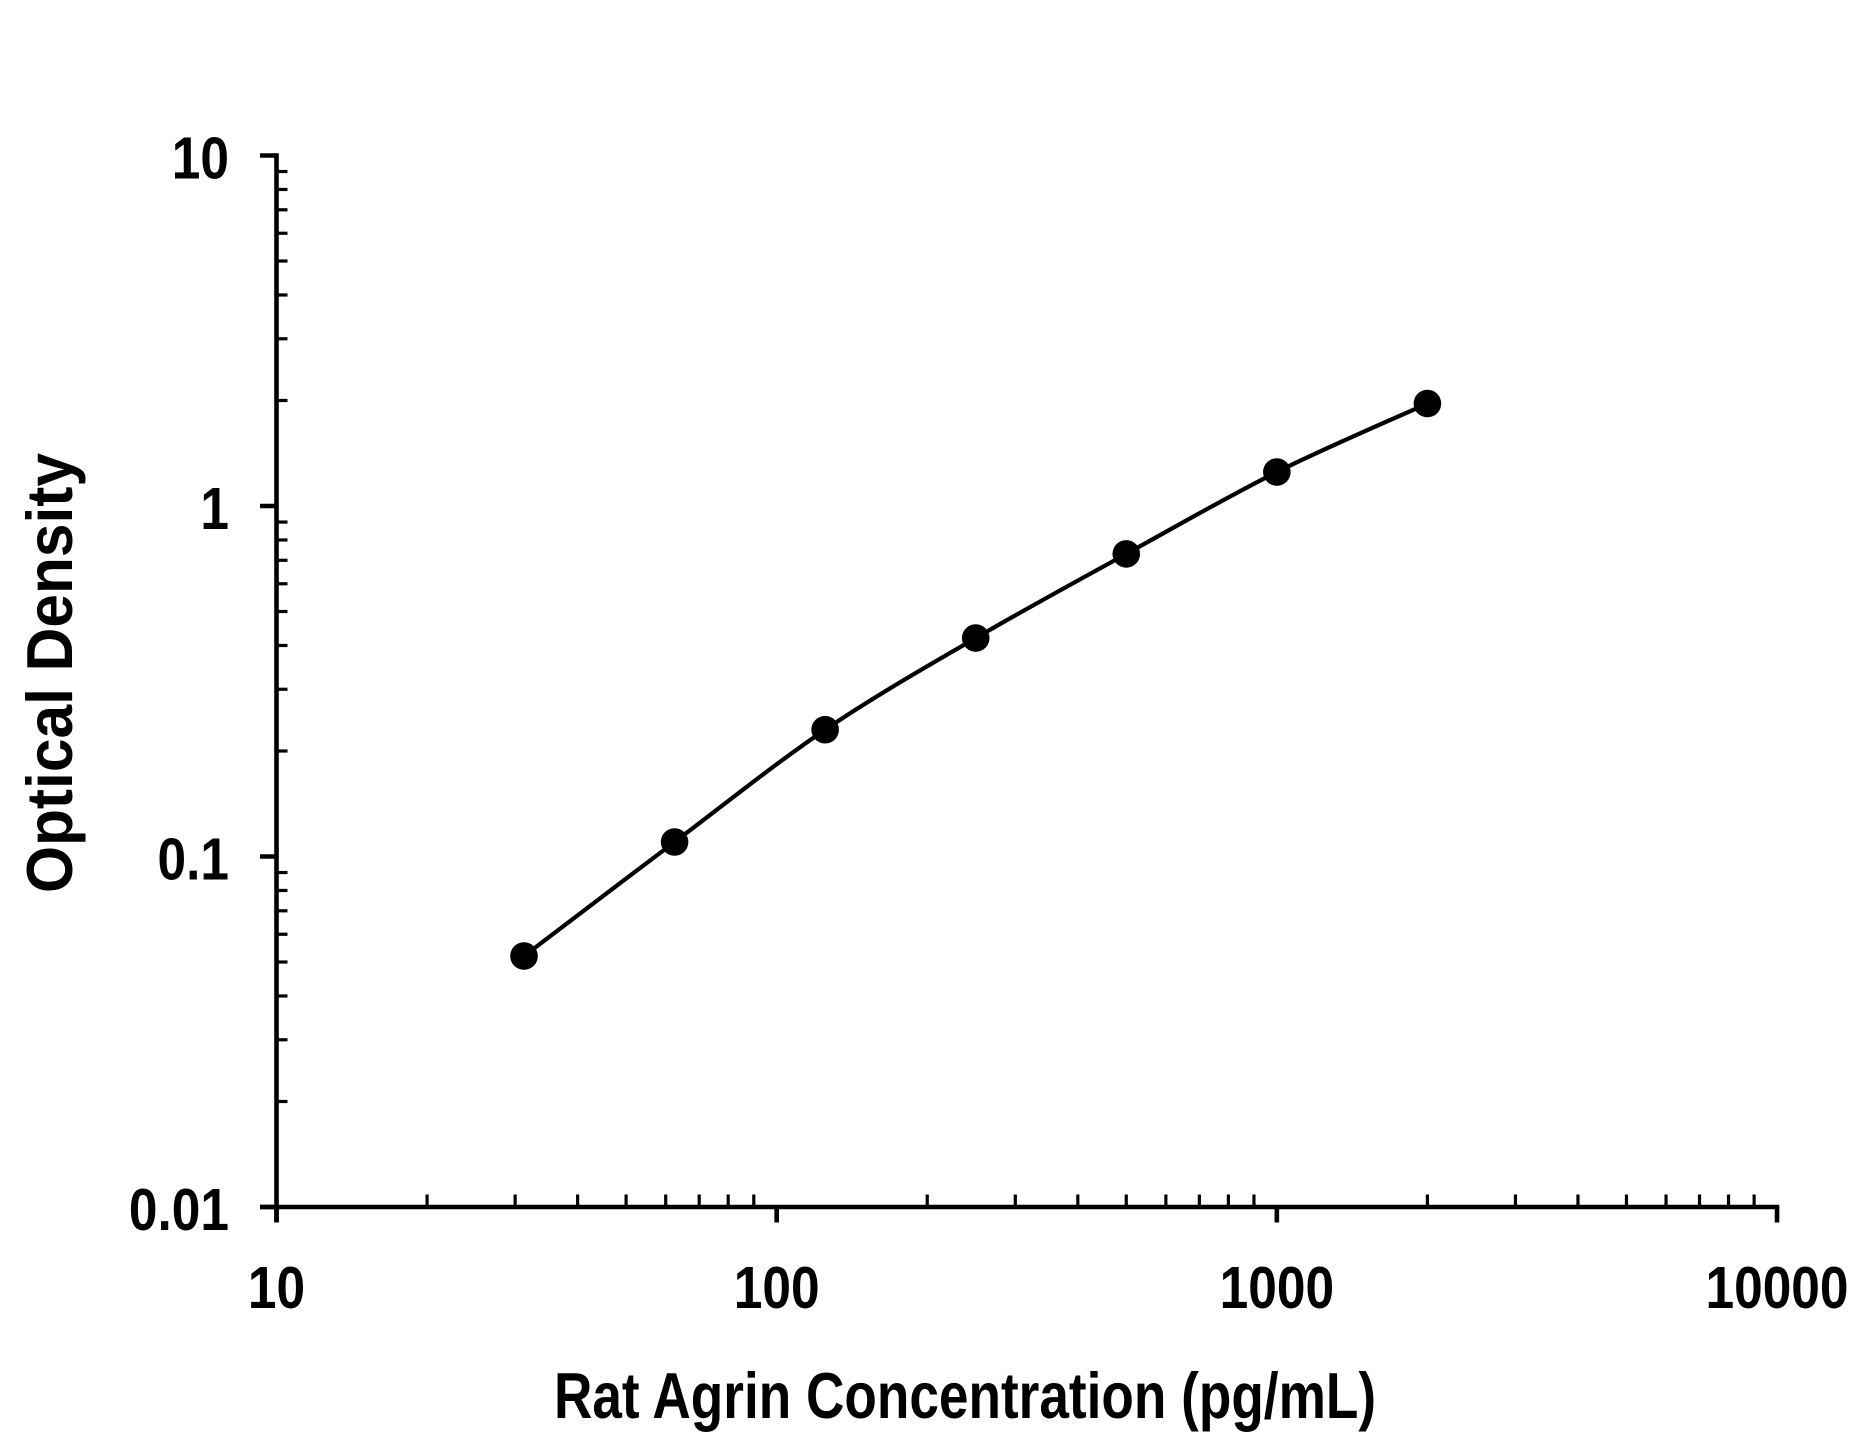  I want to click on y-axis-minor-ticks, so click(282, 636).